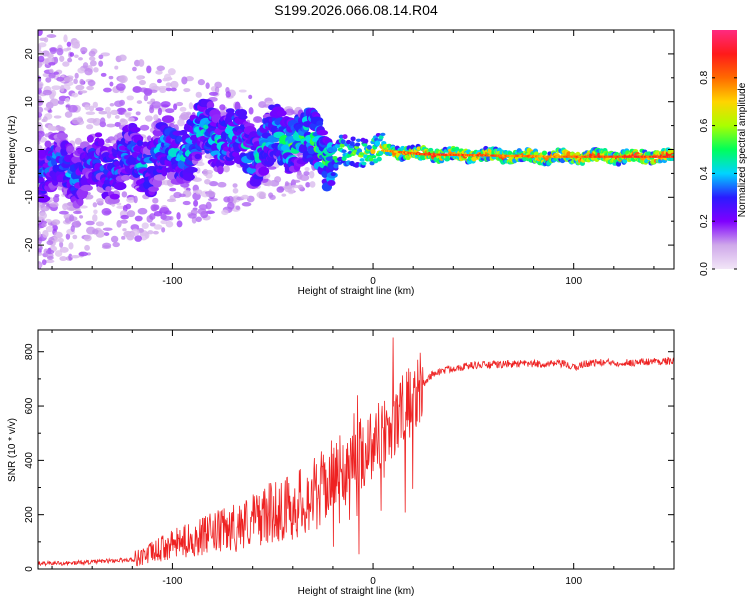 The image size is (750, 605). What do you see at coordinates (373, 281) in the screenshot?
I see `x-tick-label: 0` at bounding box center [373, 281].